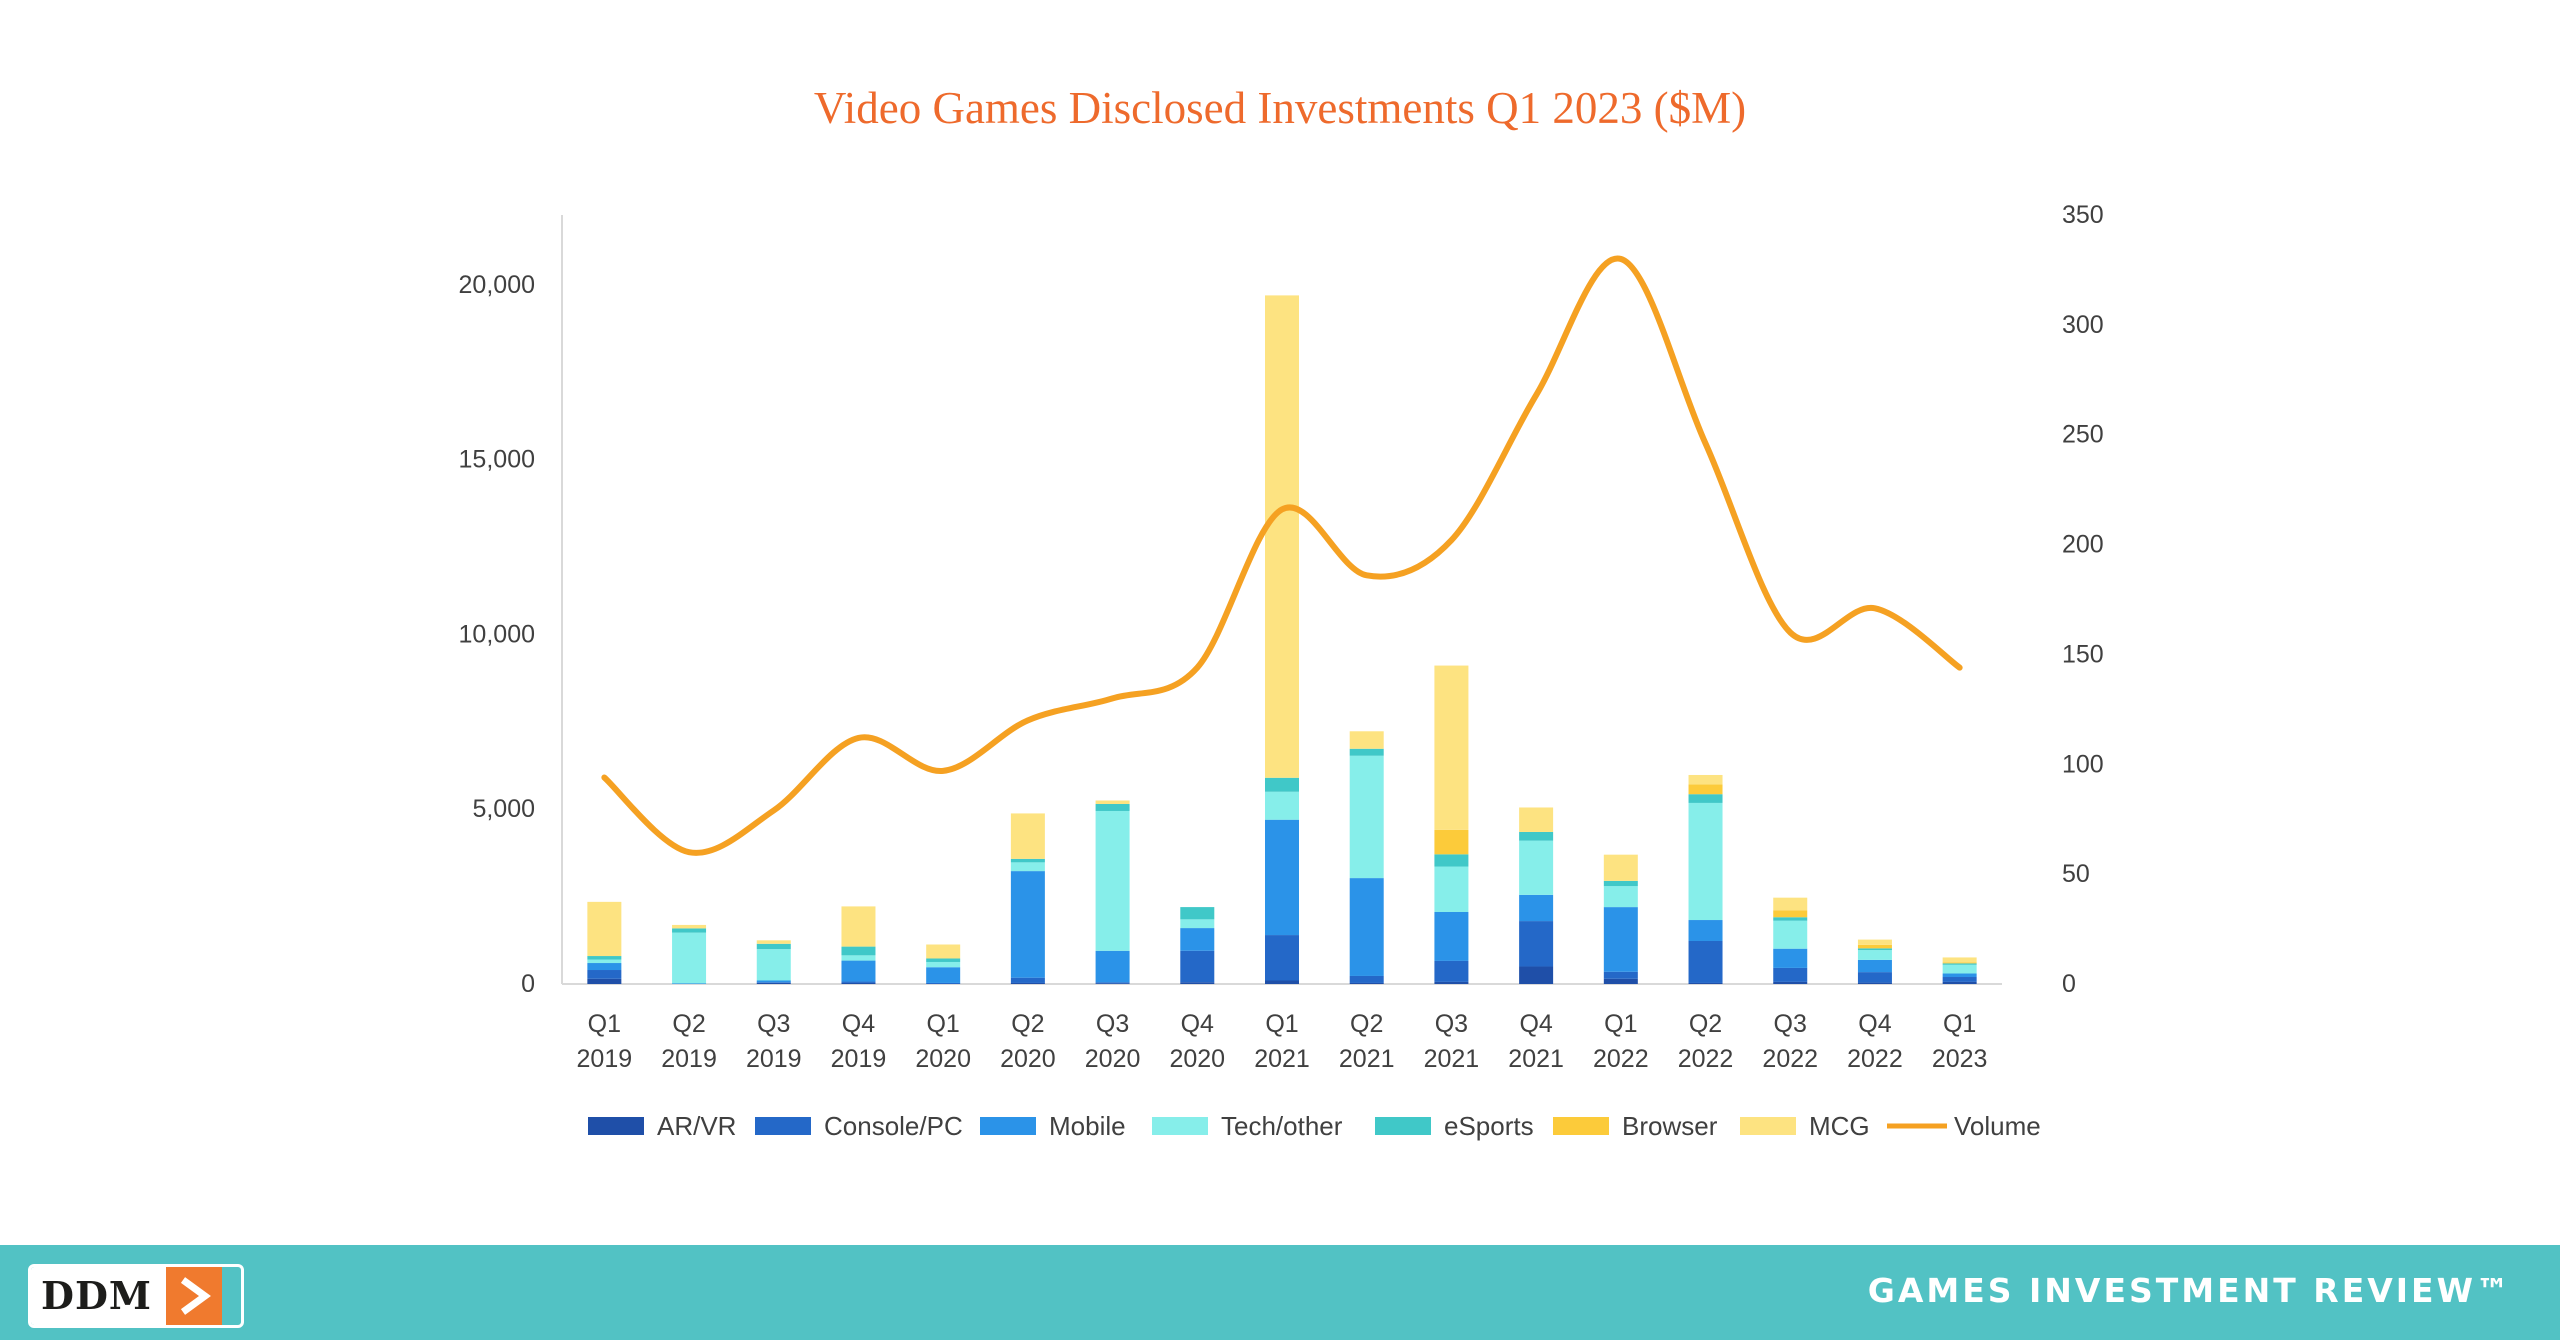 The image size is (2560, 1340). I want to click on legend-label-ar-vr: AR/VR, so click(696, 1126).